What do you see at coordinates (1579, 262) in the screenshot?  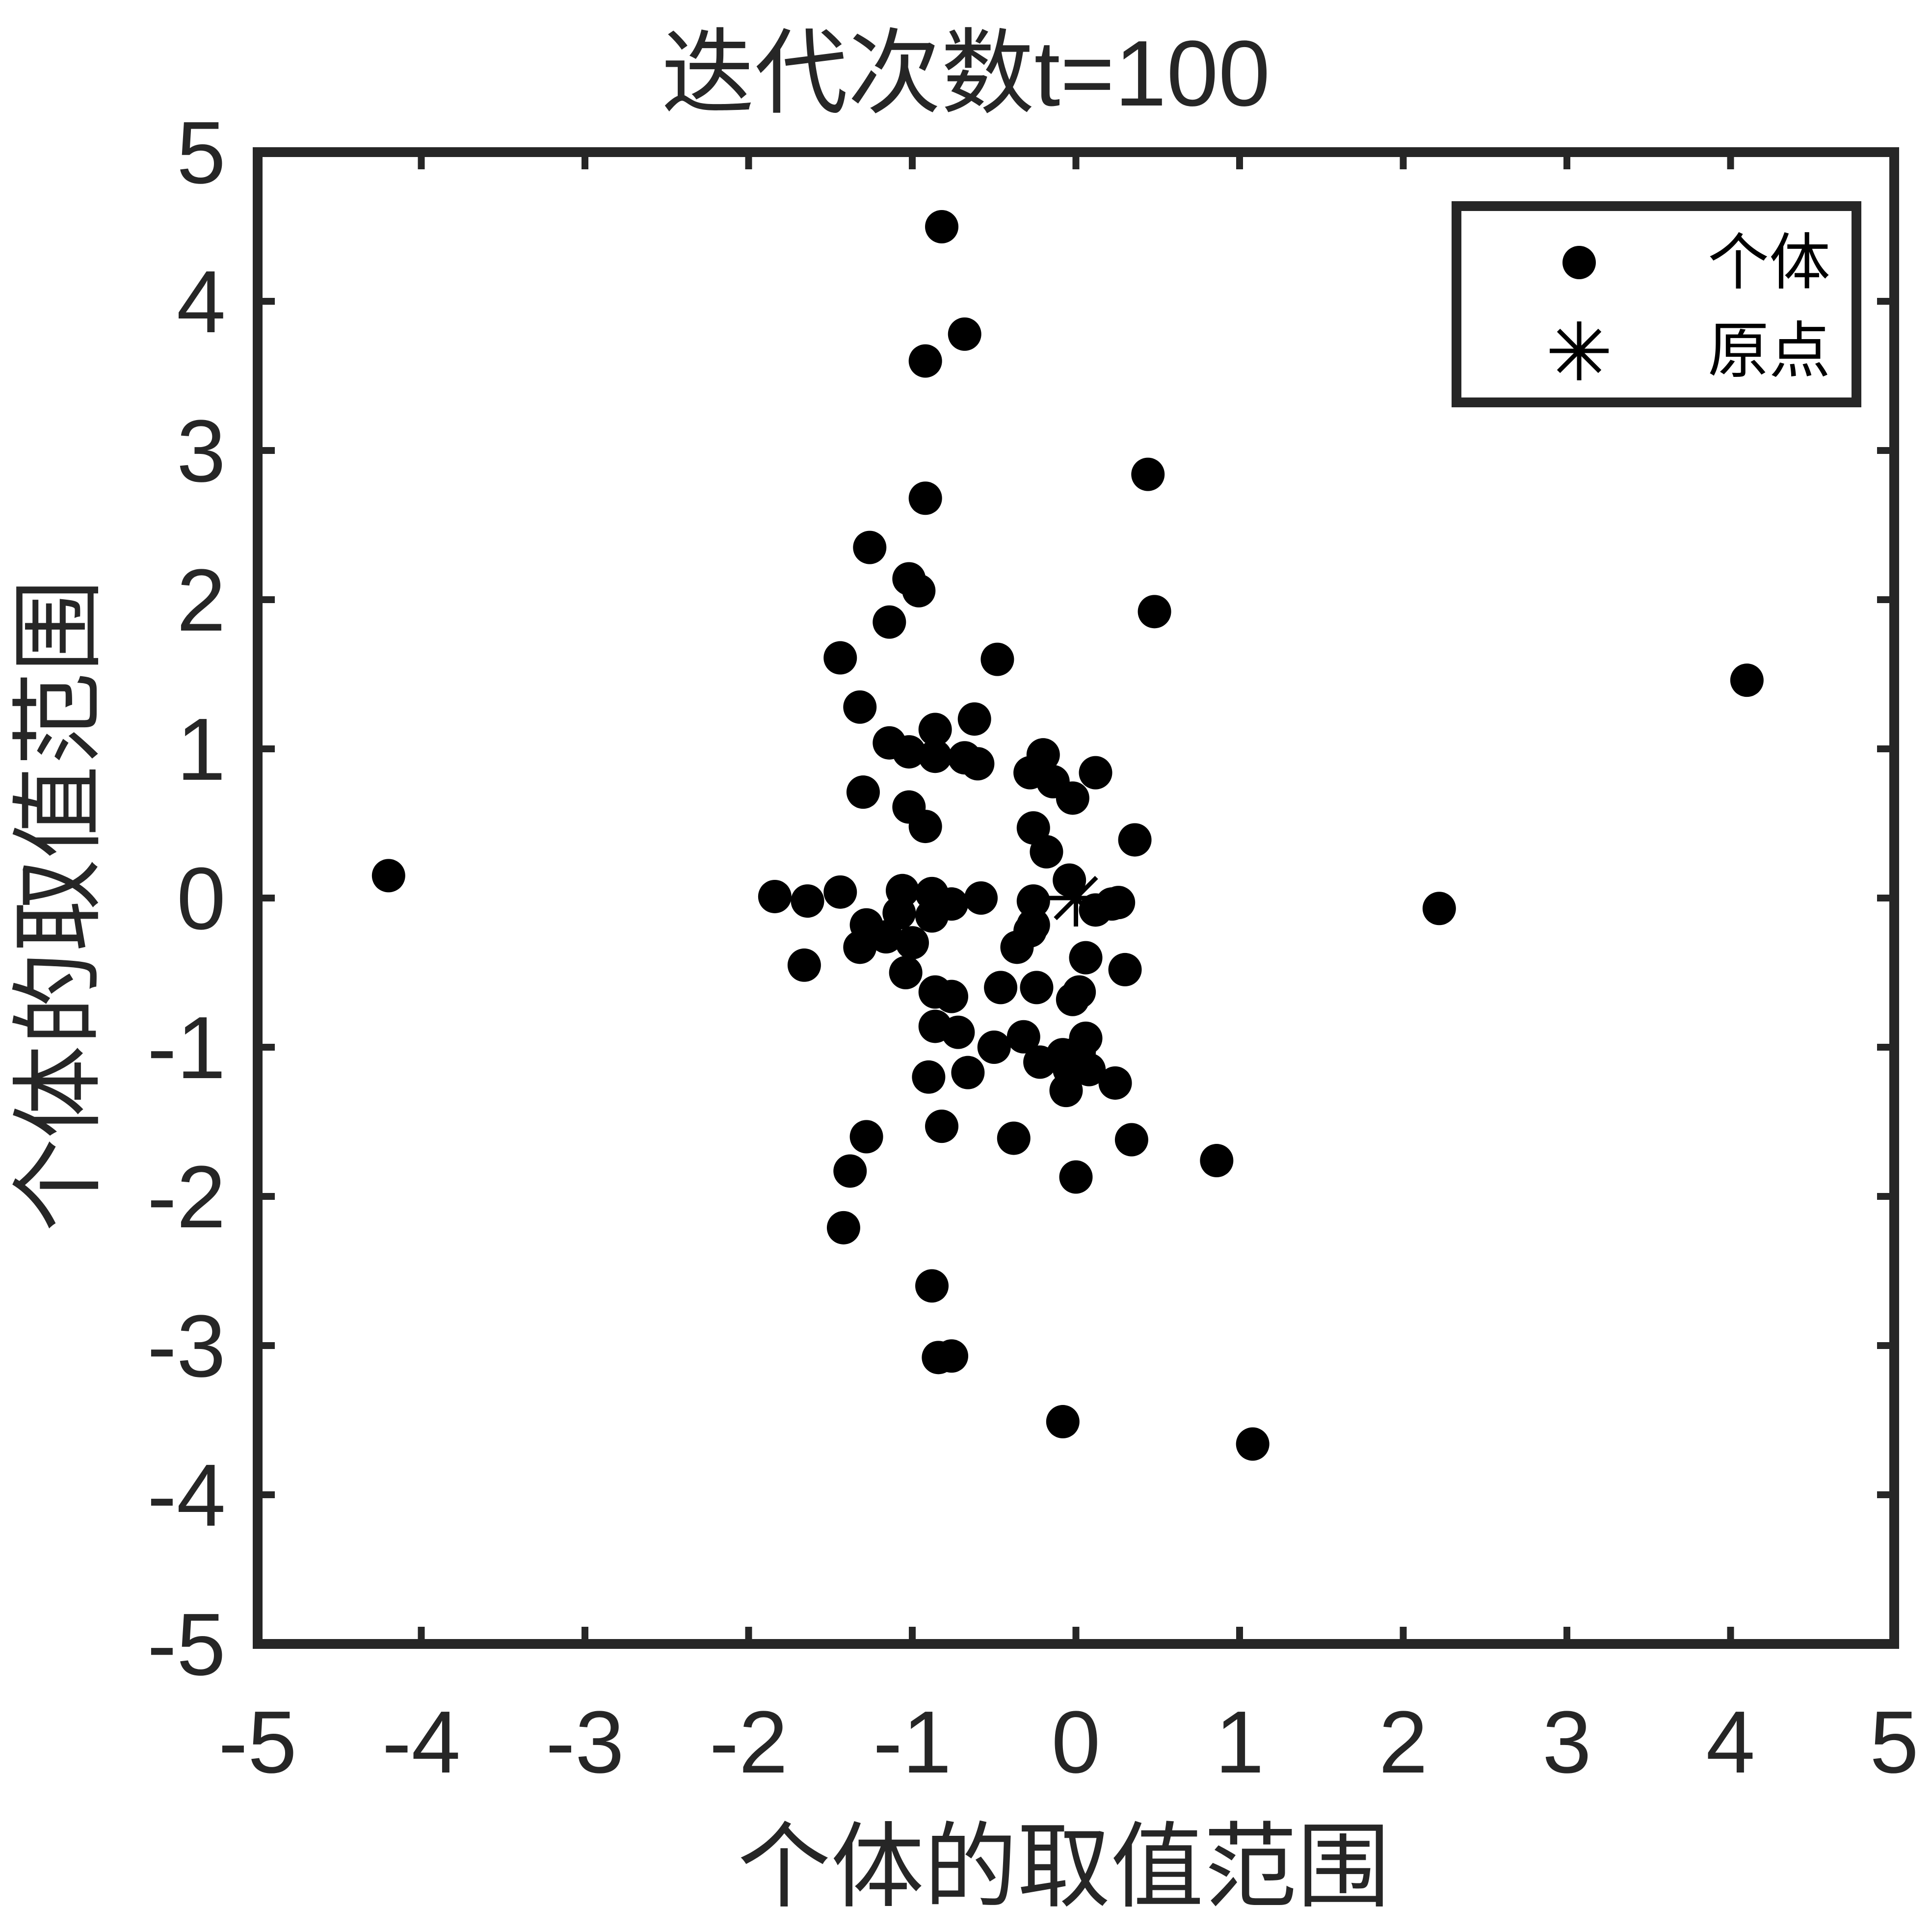 I see `legend-marker-individual` at bounding box center [1579, 262].